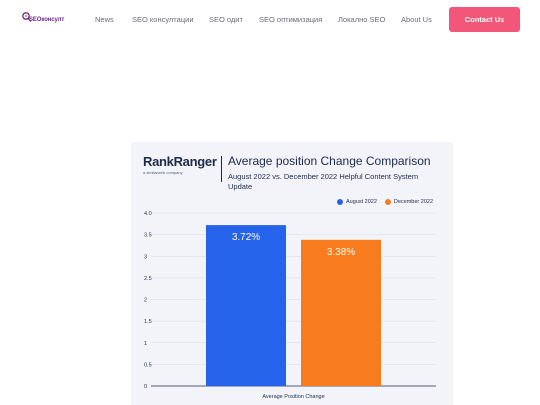  Describe the element at coordinates (148, 214) in the screenshot. I see `y-tick-label: 4.0` at that location.